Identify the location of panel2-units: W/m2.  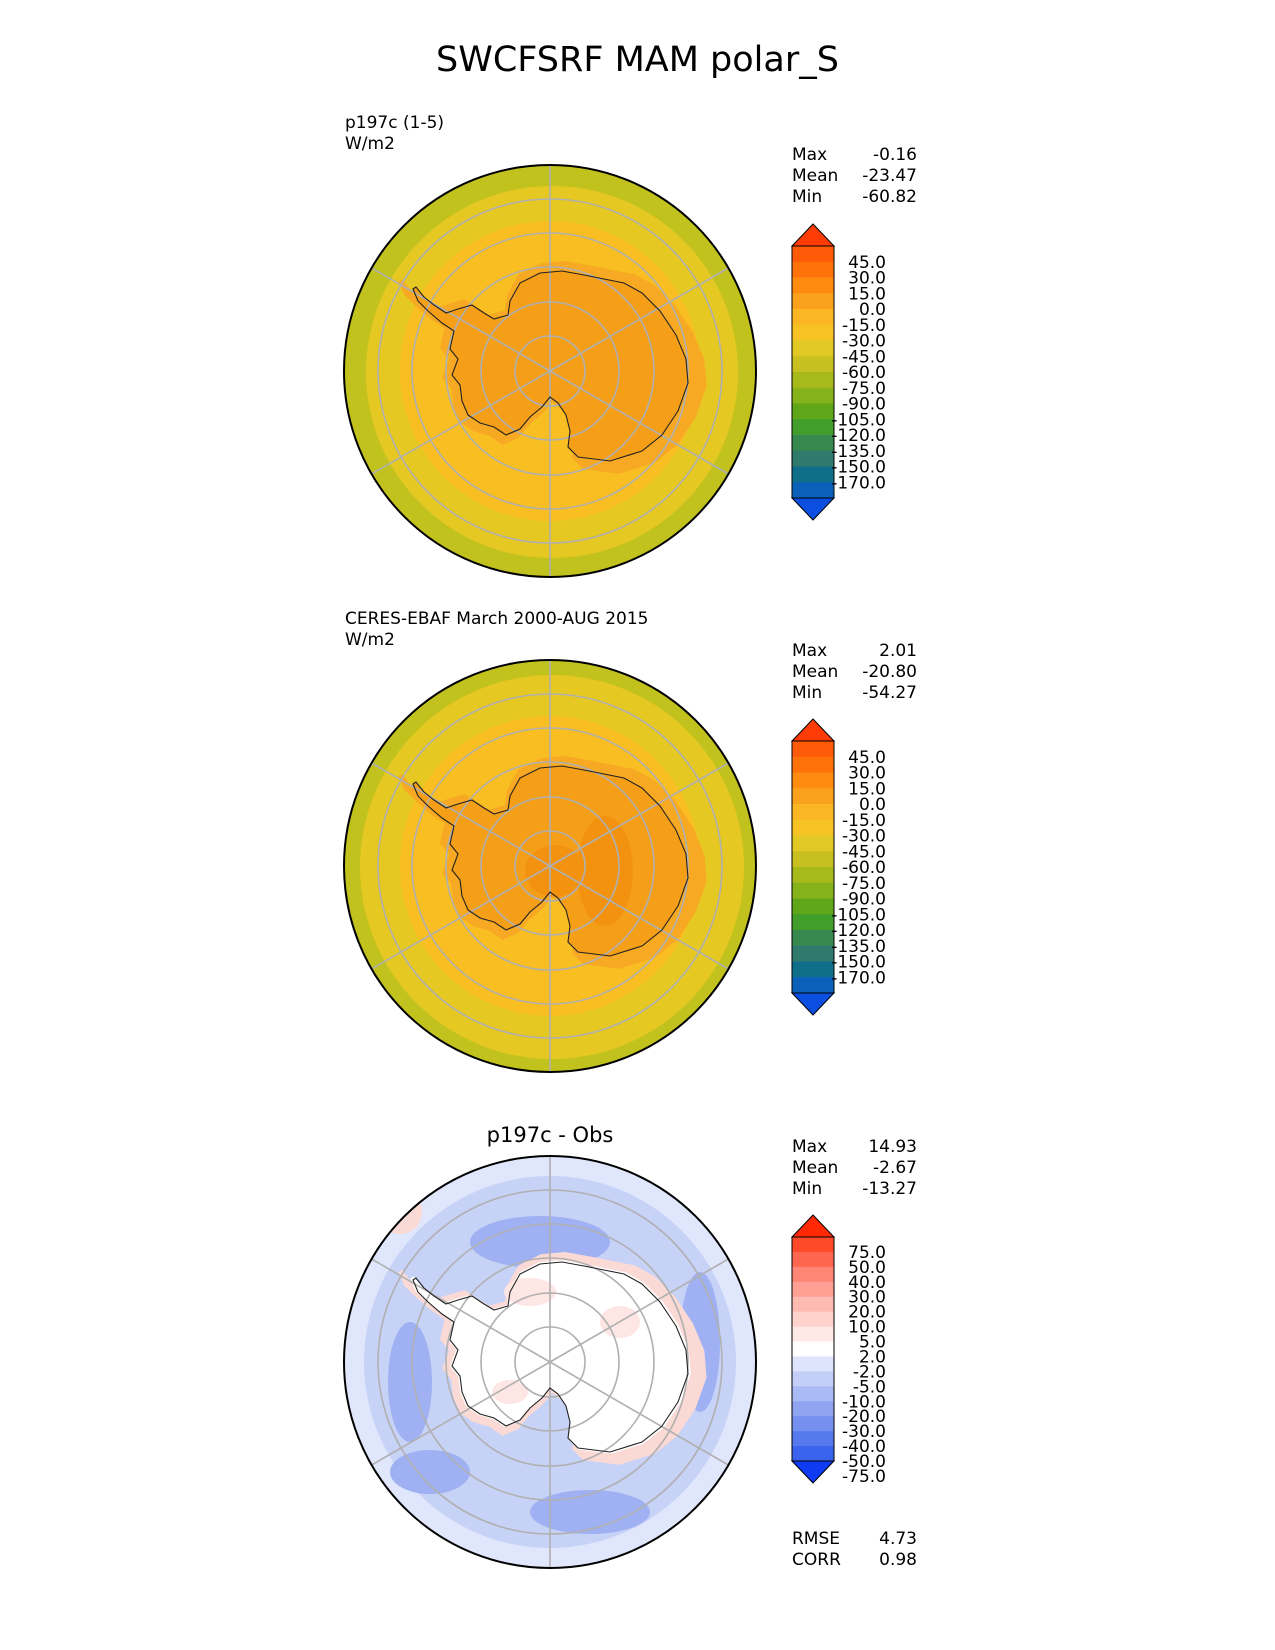
(370, 640).